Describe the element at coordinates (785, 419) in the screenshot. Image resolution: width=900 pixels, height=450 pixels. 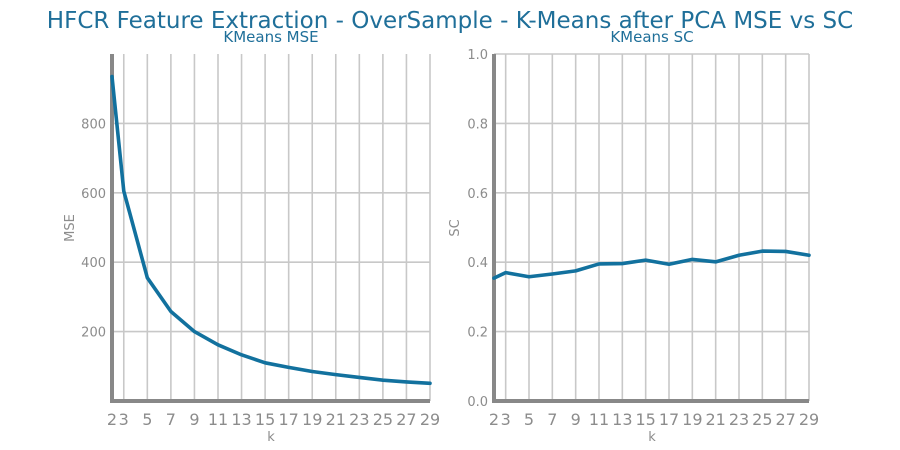
I see `sc-x-tick-label: 27` at that location.